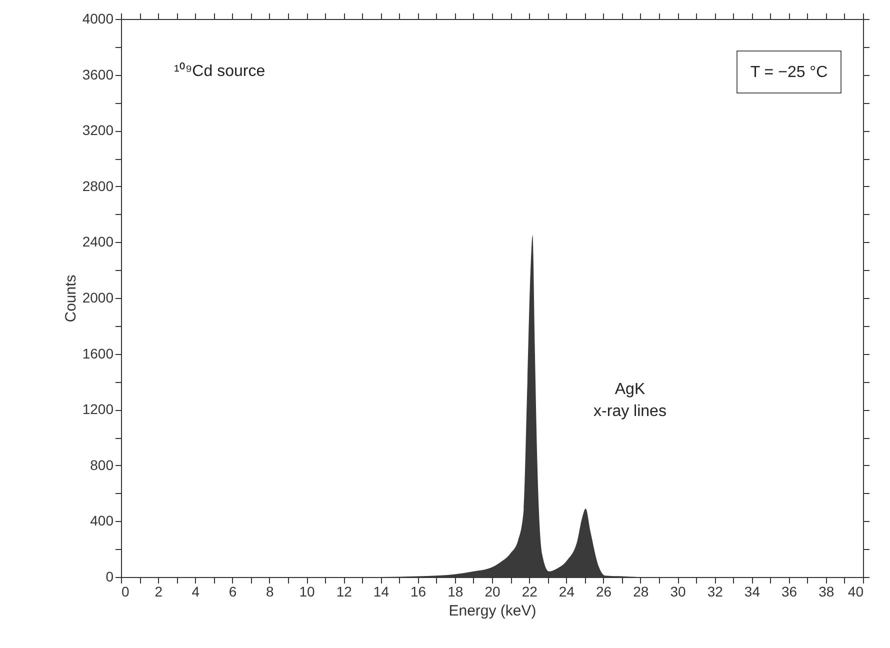  What do you see at coordinates (826, 592) in the screenshot?
I see `x-tick-label: 38` at bounding box center [826, 592].